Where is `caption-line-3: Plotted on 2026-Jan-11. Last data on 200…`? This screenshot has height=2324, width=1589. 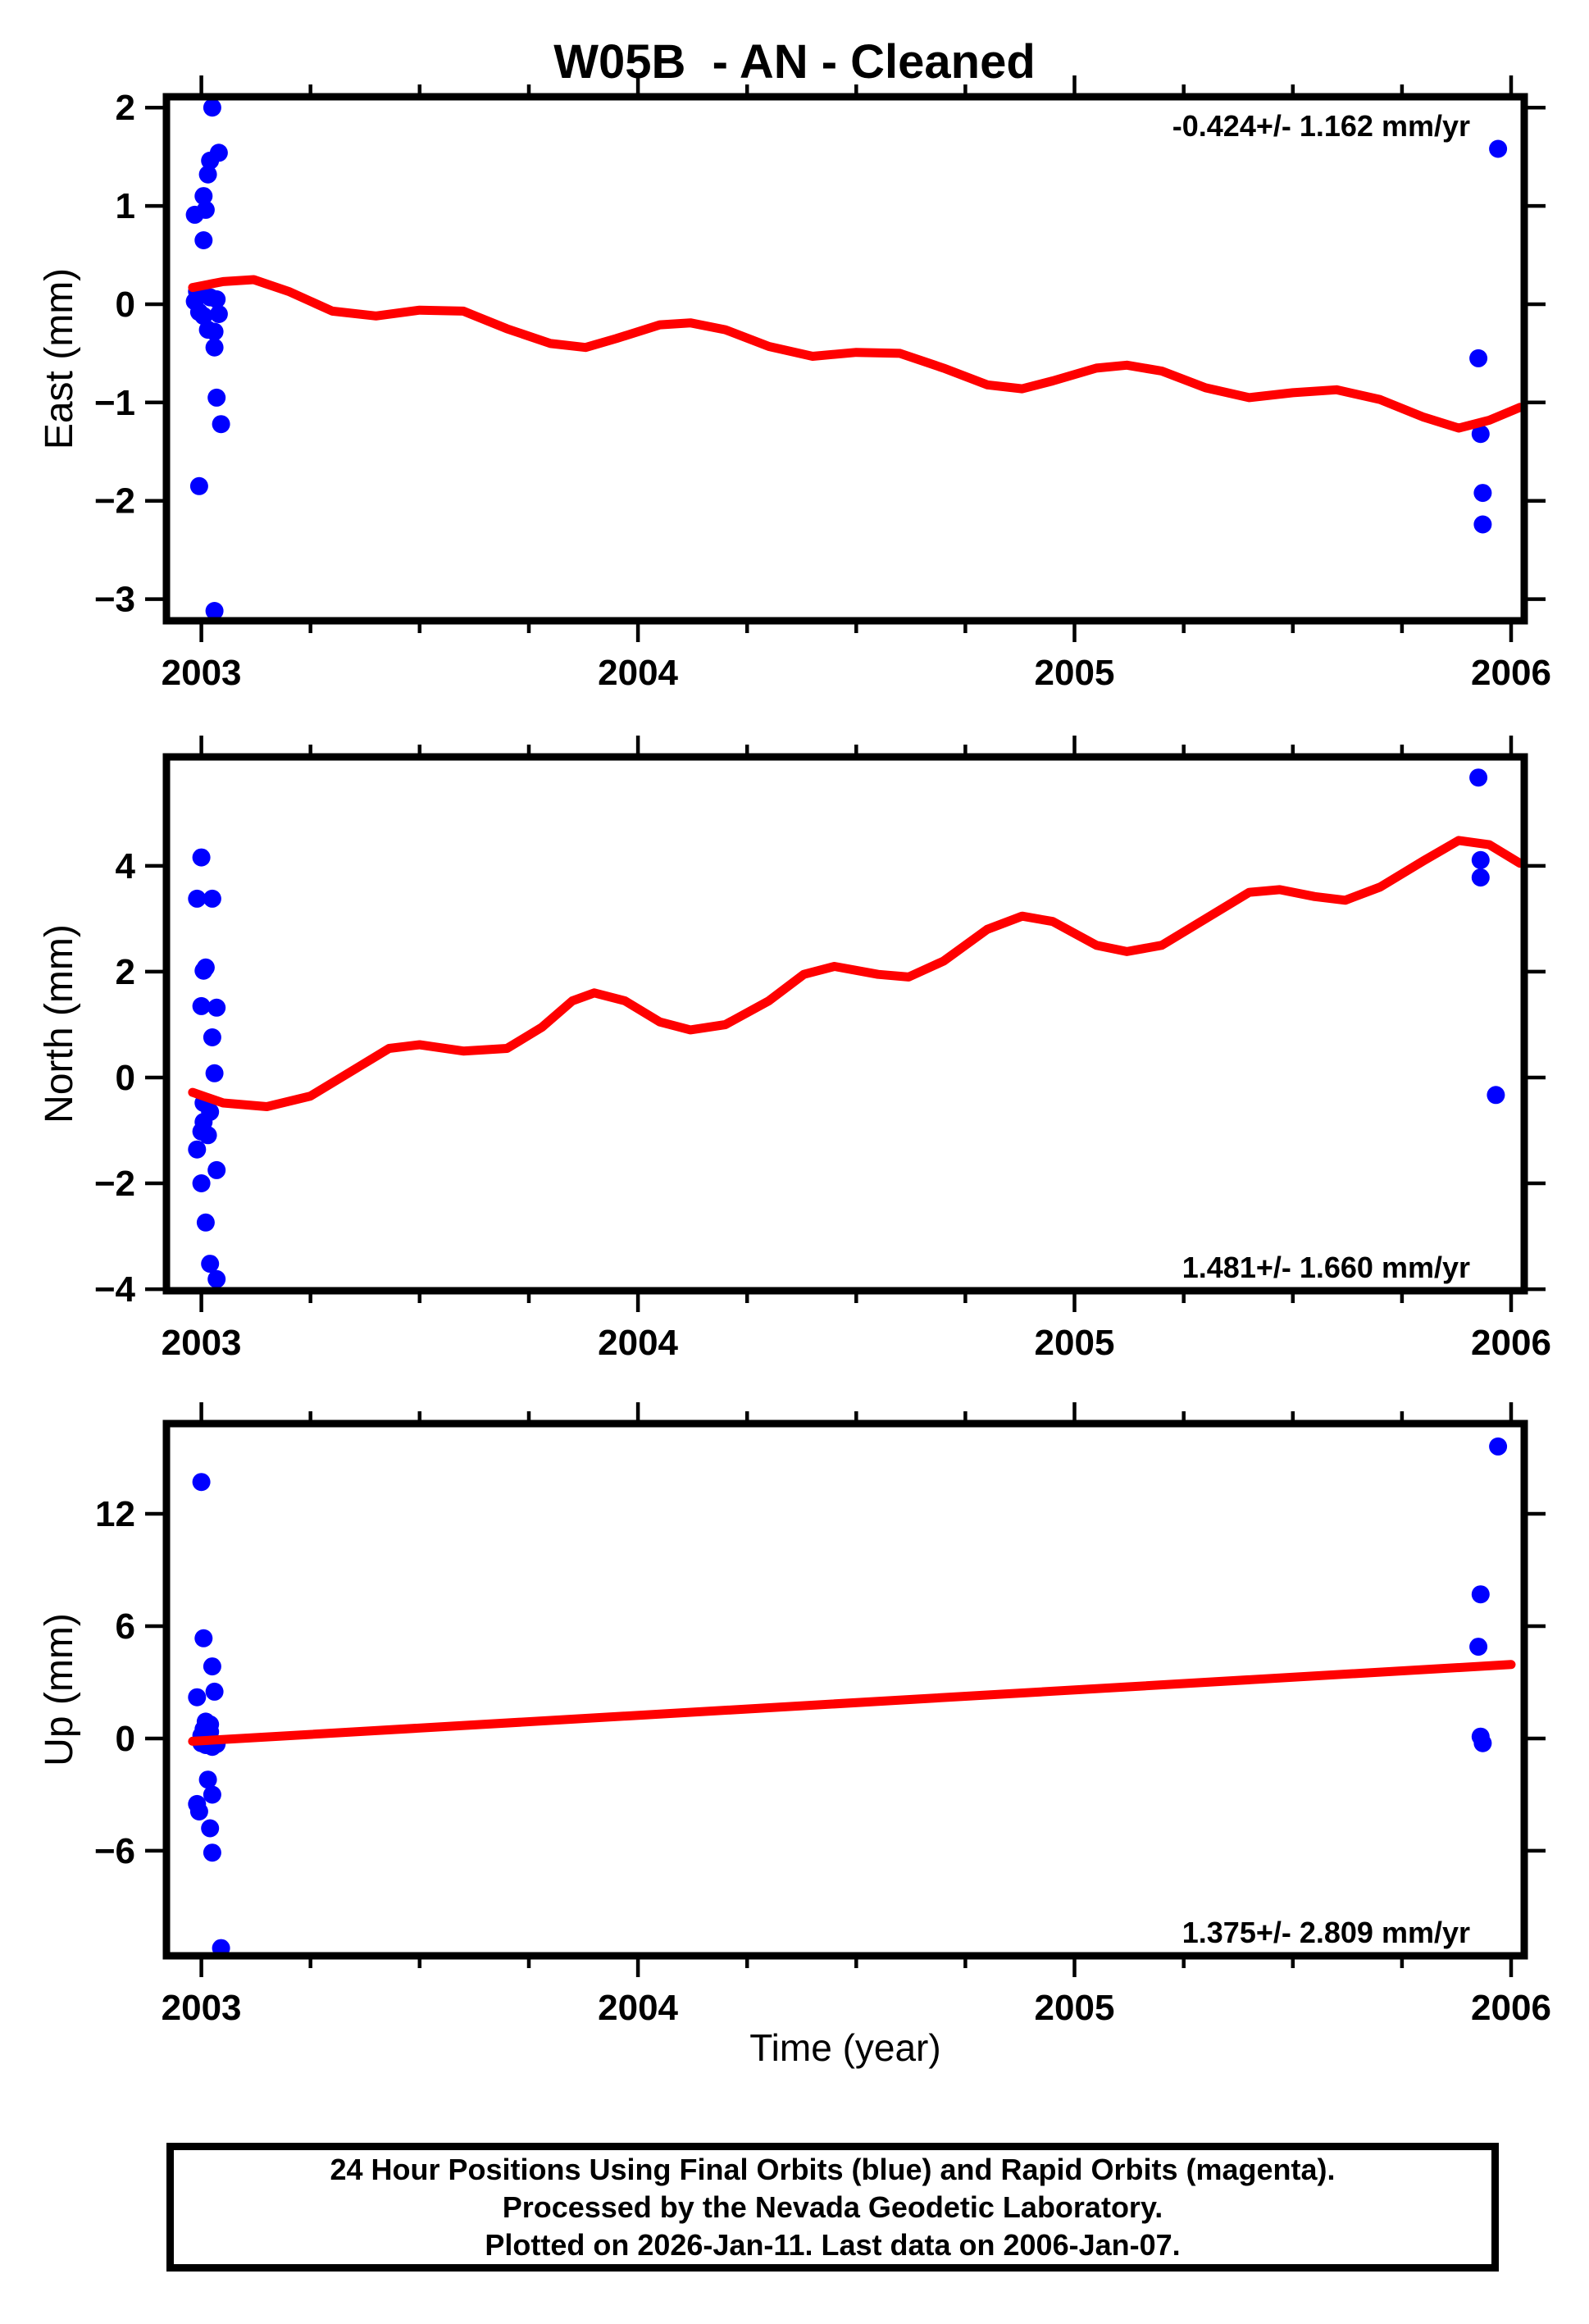 caption-line-3: Plotted on 2026-Jan-11. Last data on 200… is located at coordinates (833, 2244).